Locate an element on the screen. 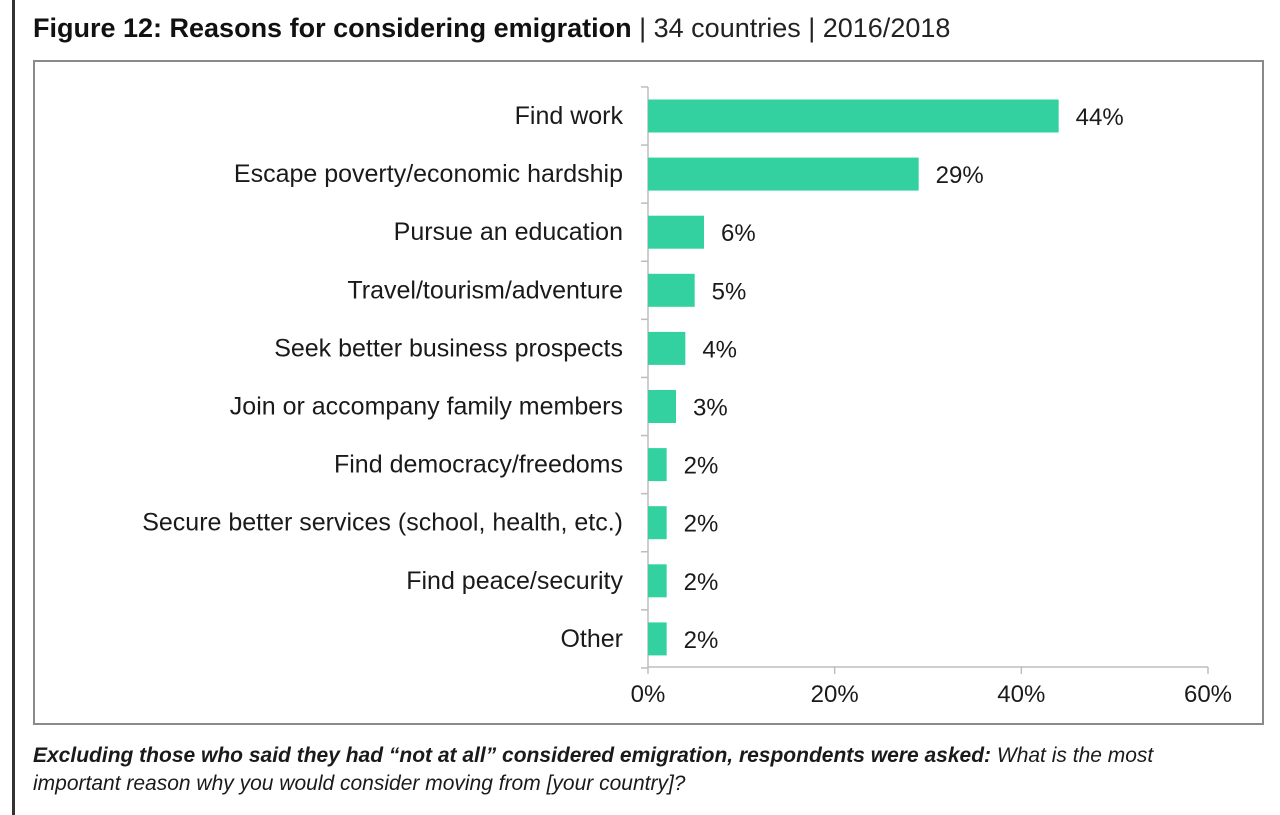 Image resolution: width=1280 pixels, height=815 pixels. bar-value-label: 29% is located at coordinates (960, 175).